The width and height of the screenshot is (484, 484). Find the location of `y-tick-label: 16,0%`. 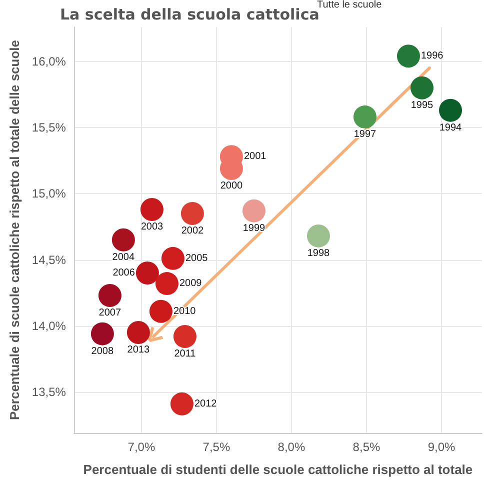

y-tick-label: 16,0% is located at coordinates (49, 61).